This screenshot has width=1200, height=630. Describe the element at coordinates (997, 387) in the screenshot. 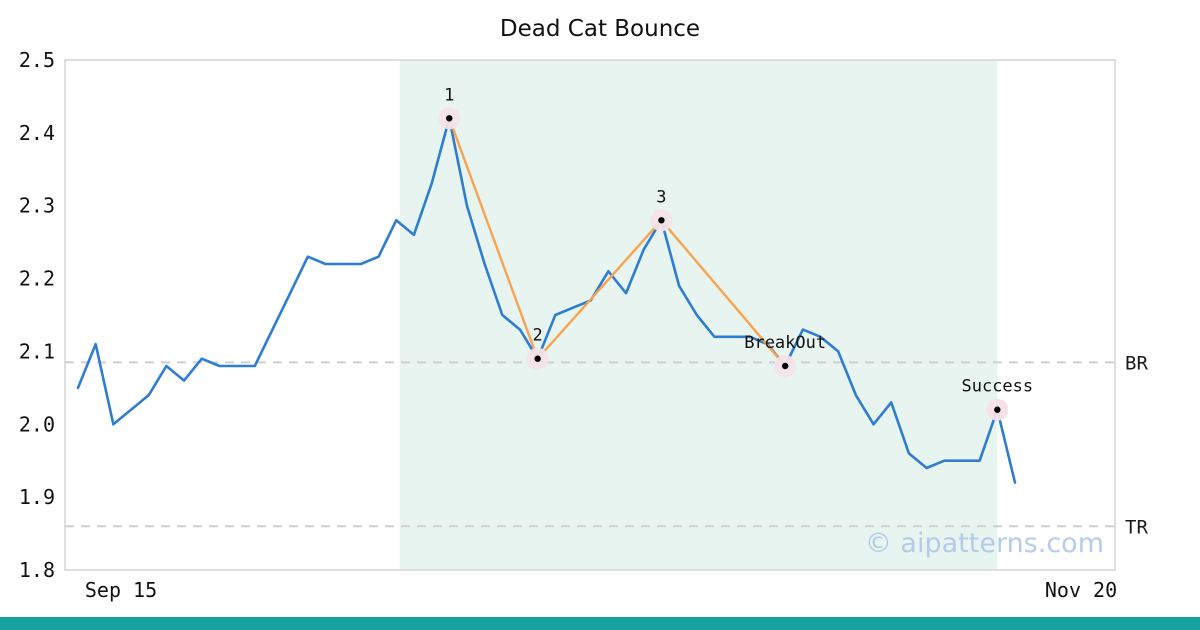

I see `pattern-point-label-success: Success` at that location.